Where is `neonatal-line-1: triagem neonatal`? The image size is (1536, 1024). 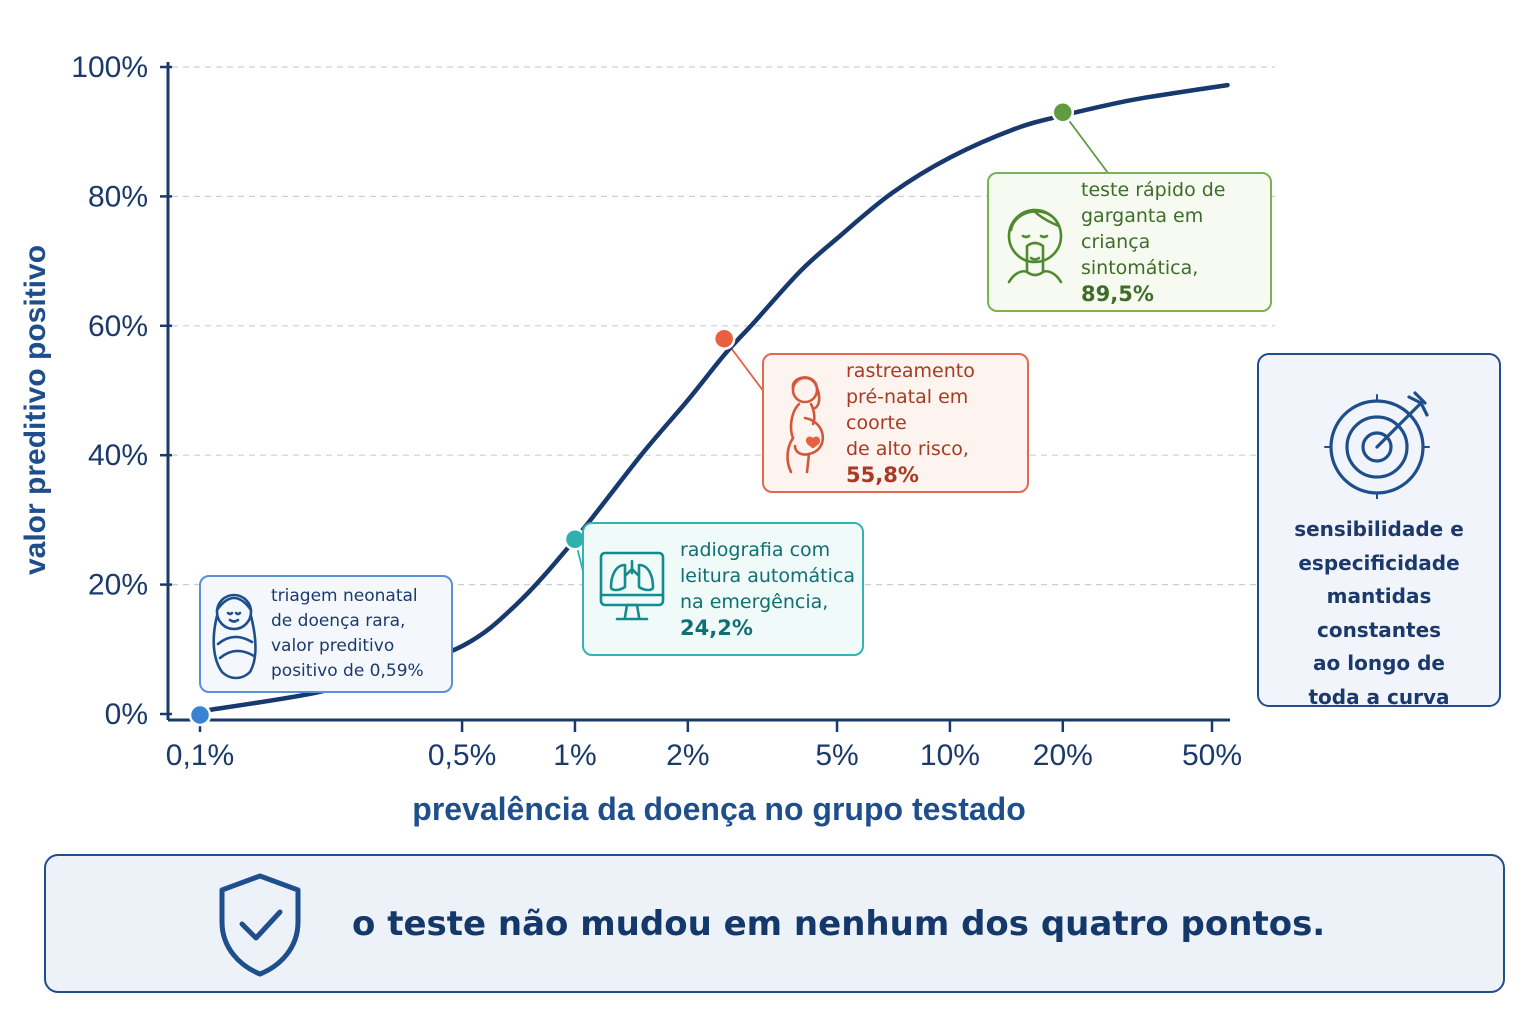 neonatal-line-1: triagem neonatal is located at coordinates (344, 596).